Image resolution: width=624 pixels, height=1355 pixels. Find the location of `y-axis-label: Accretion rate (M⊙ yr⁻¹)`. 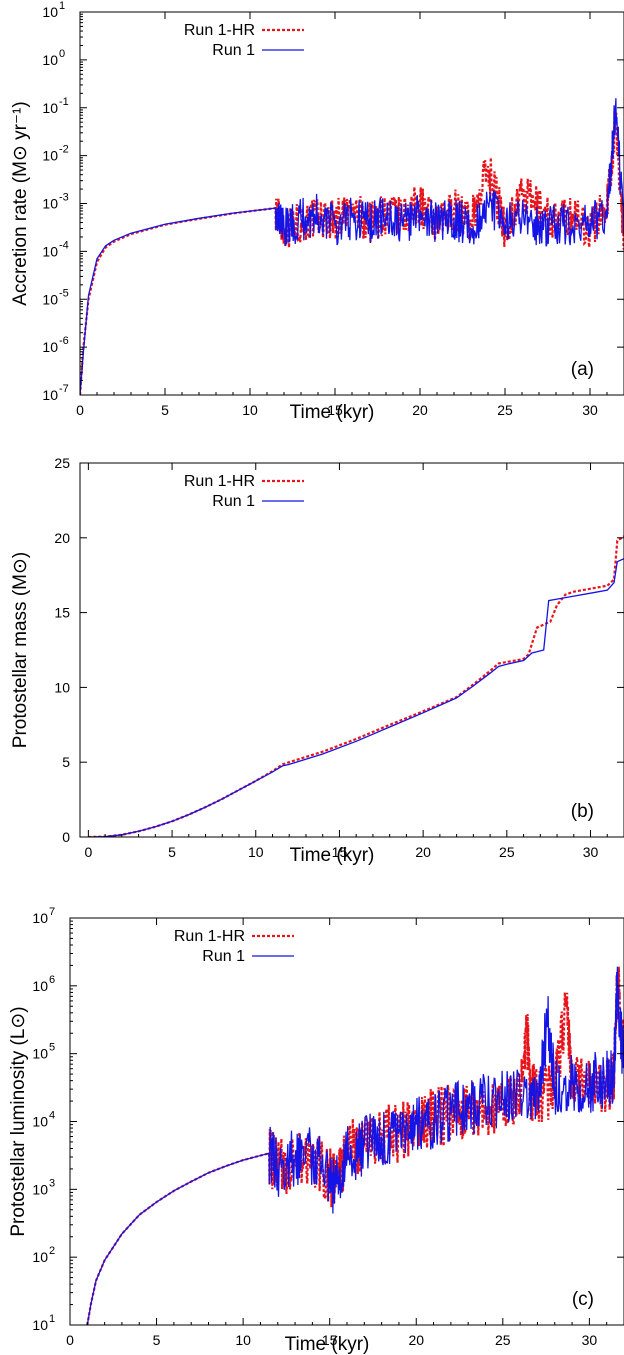

y-axis-label: Accretion rate (M⊙ yr⁻¹) is located at coordinates (20, 203).